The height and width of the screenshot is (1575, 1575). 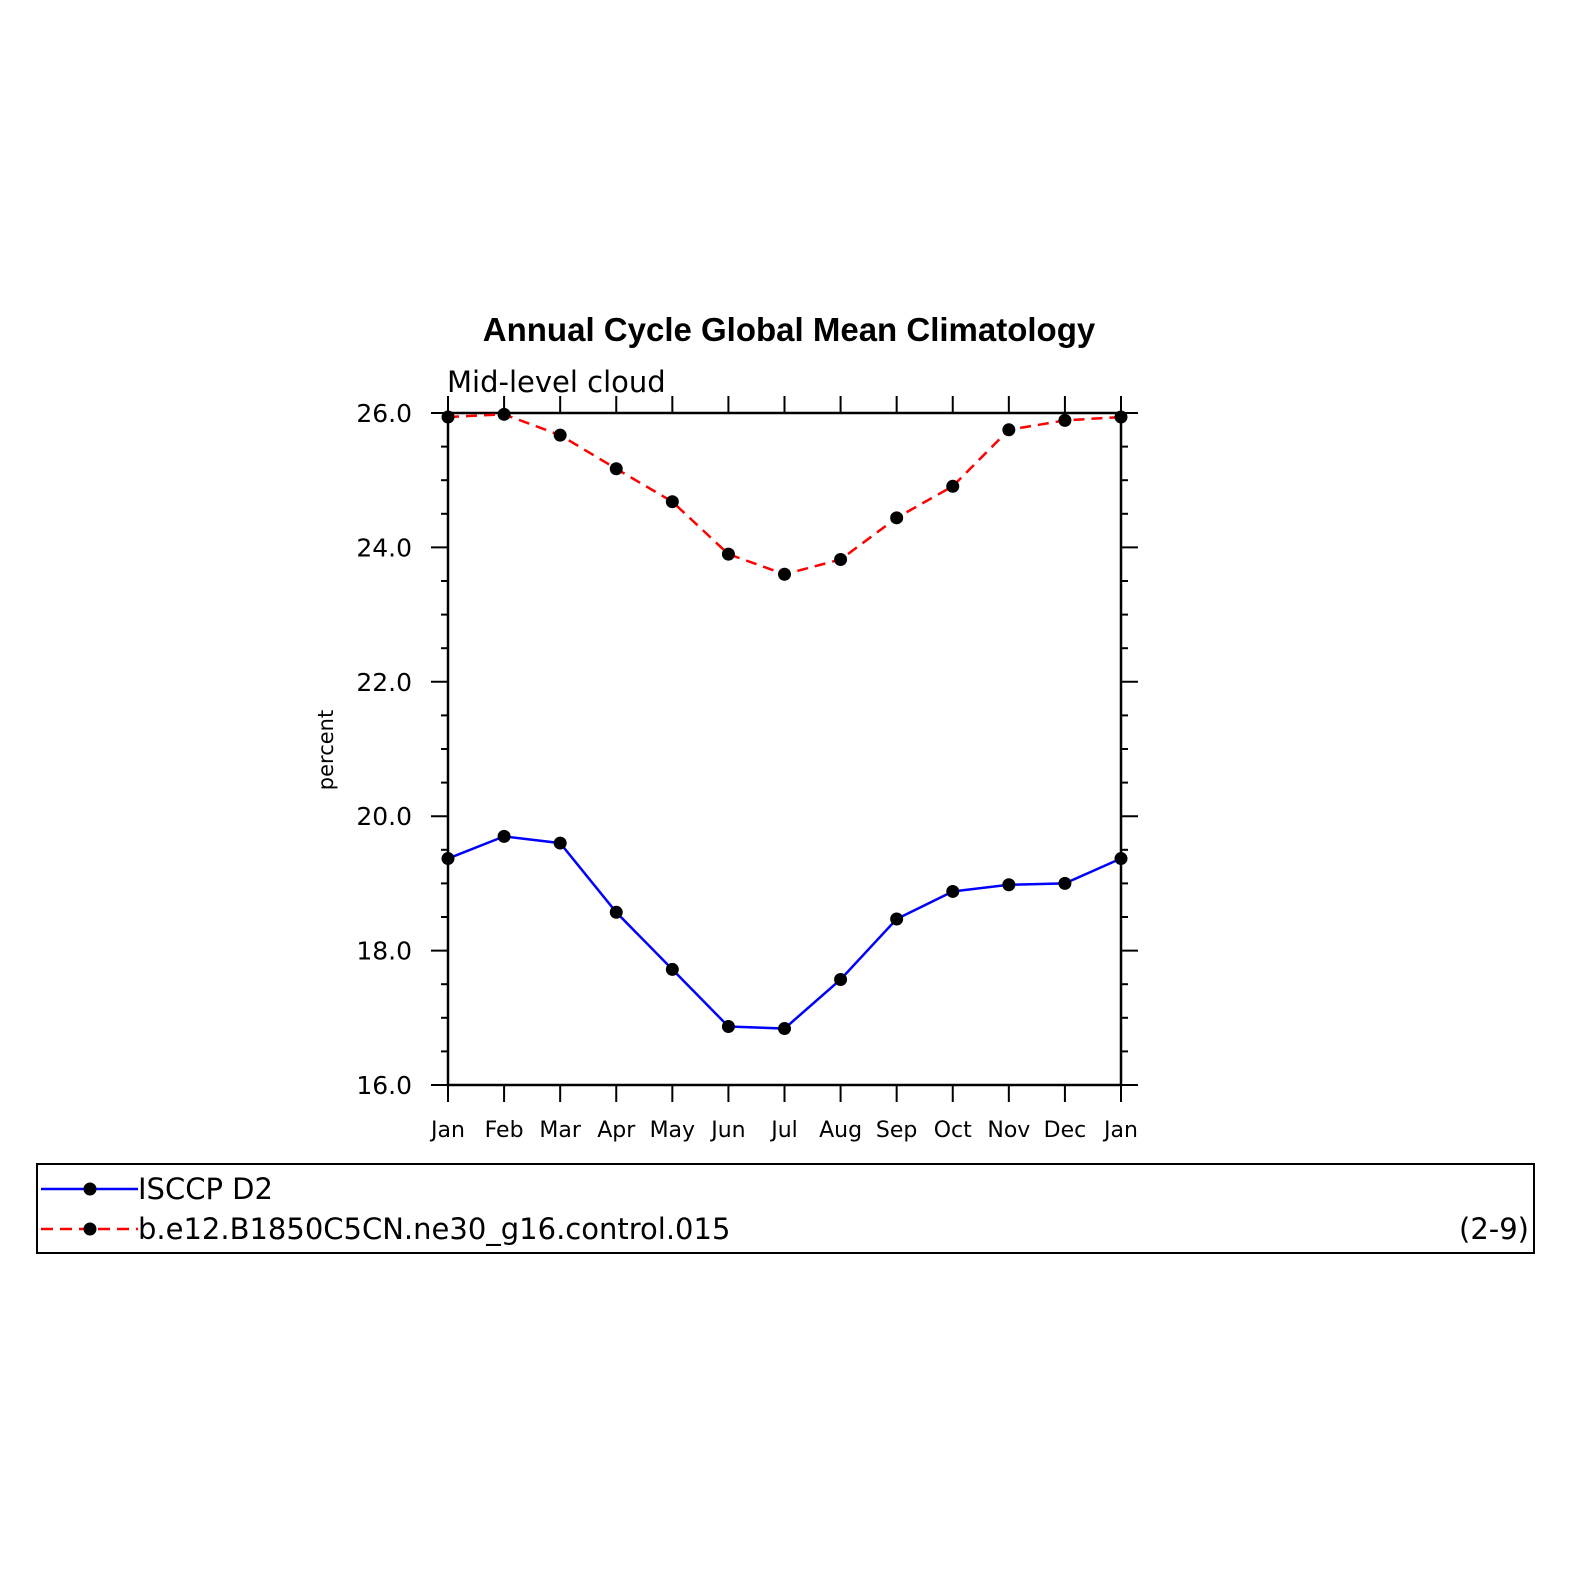 What do you see at coordinates (1494, 1229) in the screenshot?
I see `panel-label: (2-9)` at bounding box center [1494, 1229].